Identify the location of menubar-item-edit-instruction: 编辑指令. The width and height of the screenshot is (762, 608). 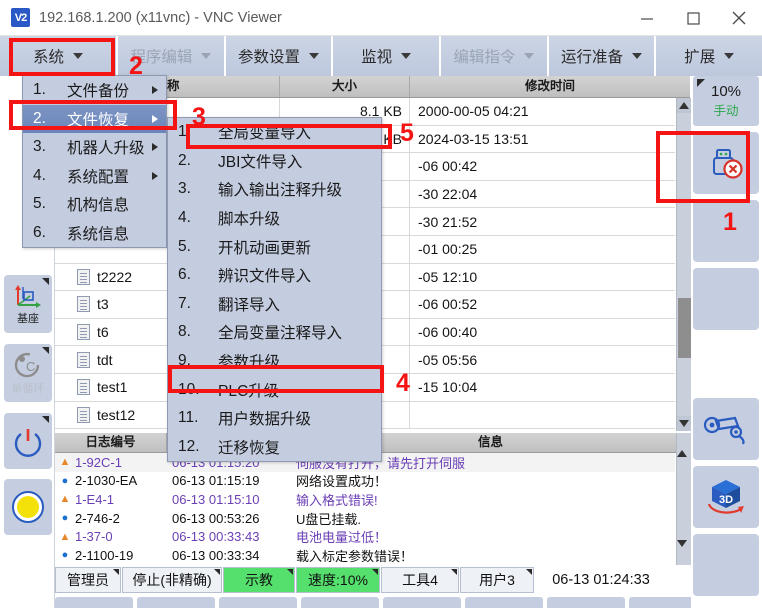
(495, 56).